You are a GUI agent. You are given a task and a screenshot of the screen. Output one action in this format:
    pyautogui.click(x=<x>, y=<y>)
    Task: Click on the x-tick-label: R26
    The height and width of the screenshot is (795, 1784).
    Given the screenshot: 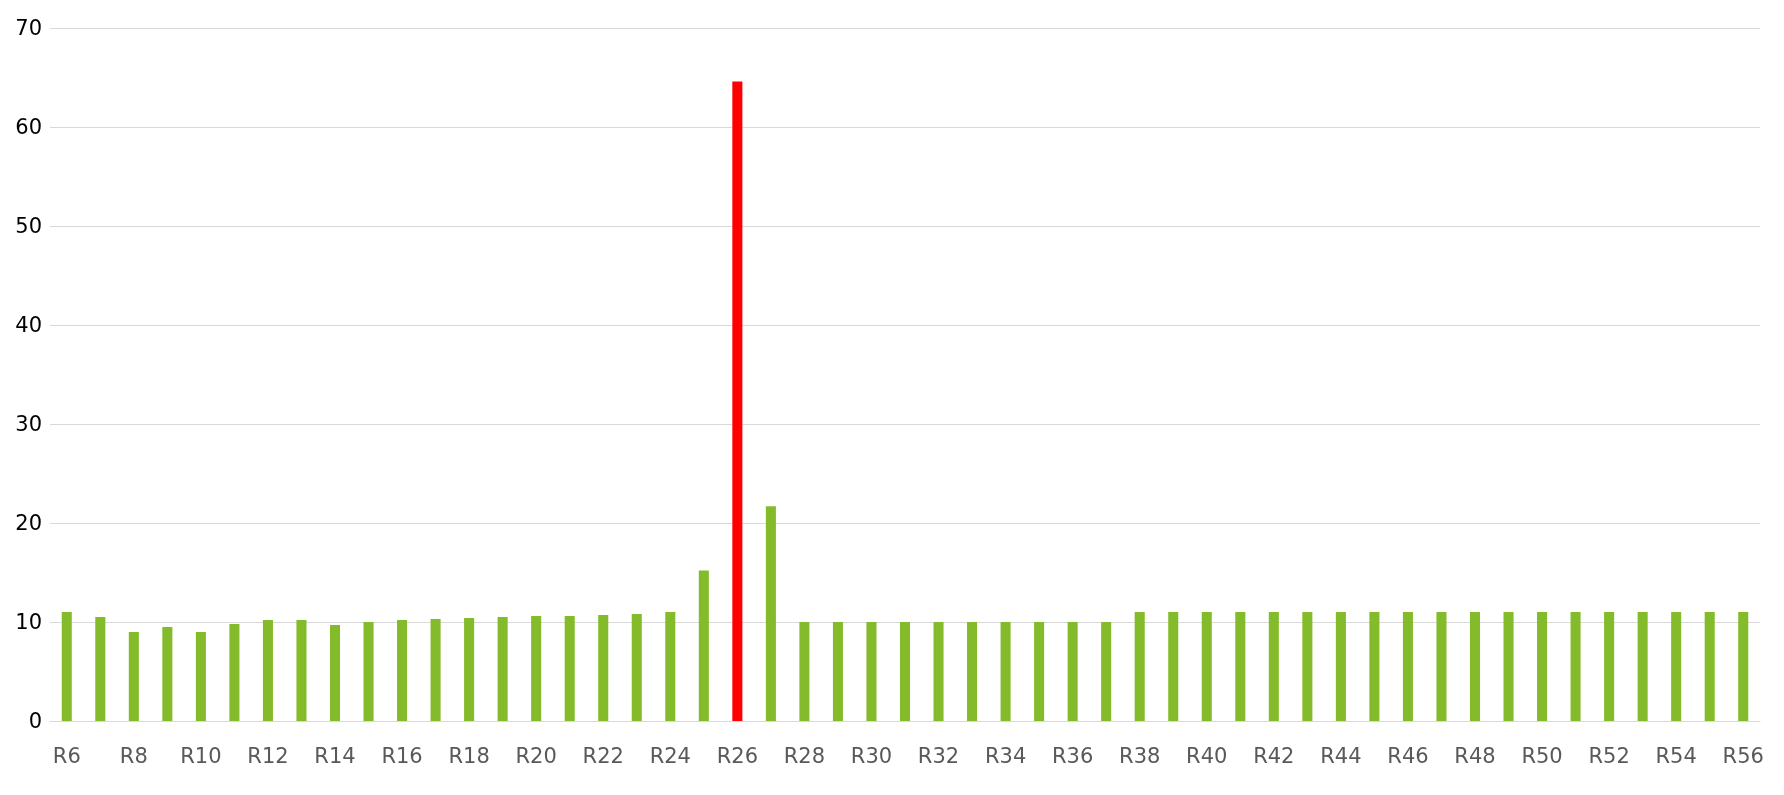 What is the action you would take?
    pyautogui.click(x=737, y=755)
    